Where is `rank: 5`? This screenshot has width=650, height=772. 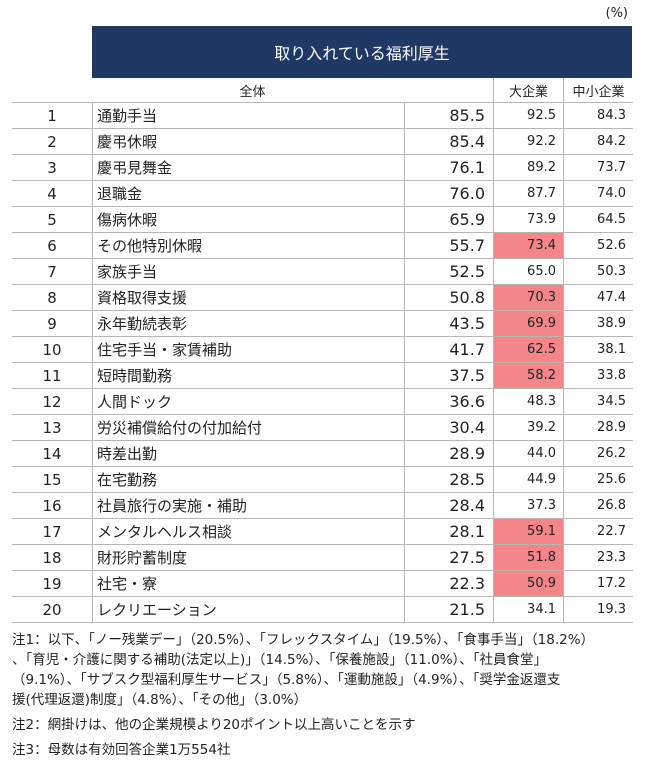
rank: 5 is located at coordinates (52, 219).